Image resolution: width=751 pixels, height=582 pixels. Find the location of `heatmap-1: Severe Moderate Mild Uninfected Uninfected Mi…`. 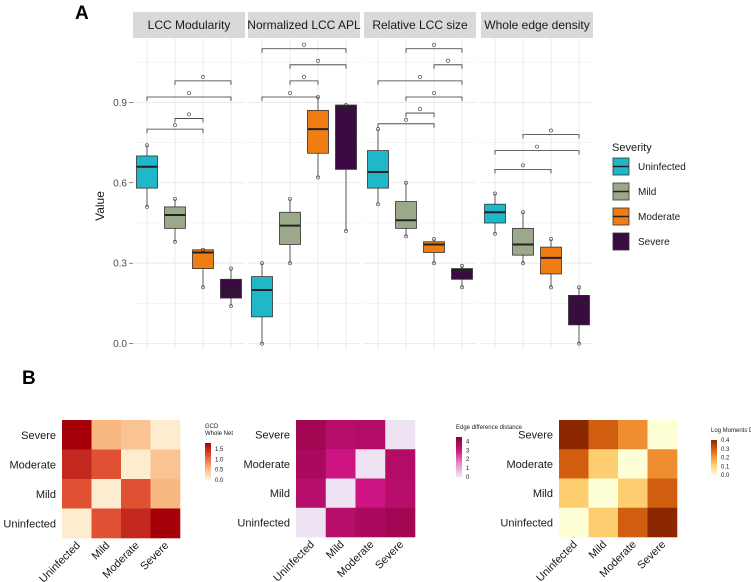

heatmap-1: Severe Moderate Mild Uninfected Uninfected Mi… is located at coordinates (118, 501).